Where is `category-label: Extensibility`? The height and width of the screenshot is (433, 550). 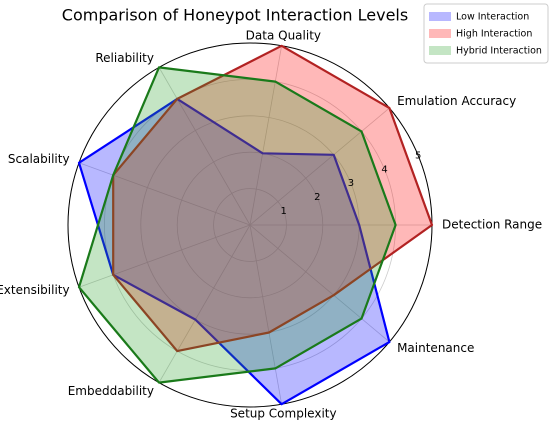
category-label: Extensibility is located at coordinates (35, 290).